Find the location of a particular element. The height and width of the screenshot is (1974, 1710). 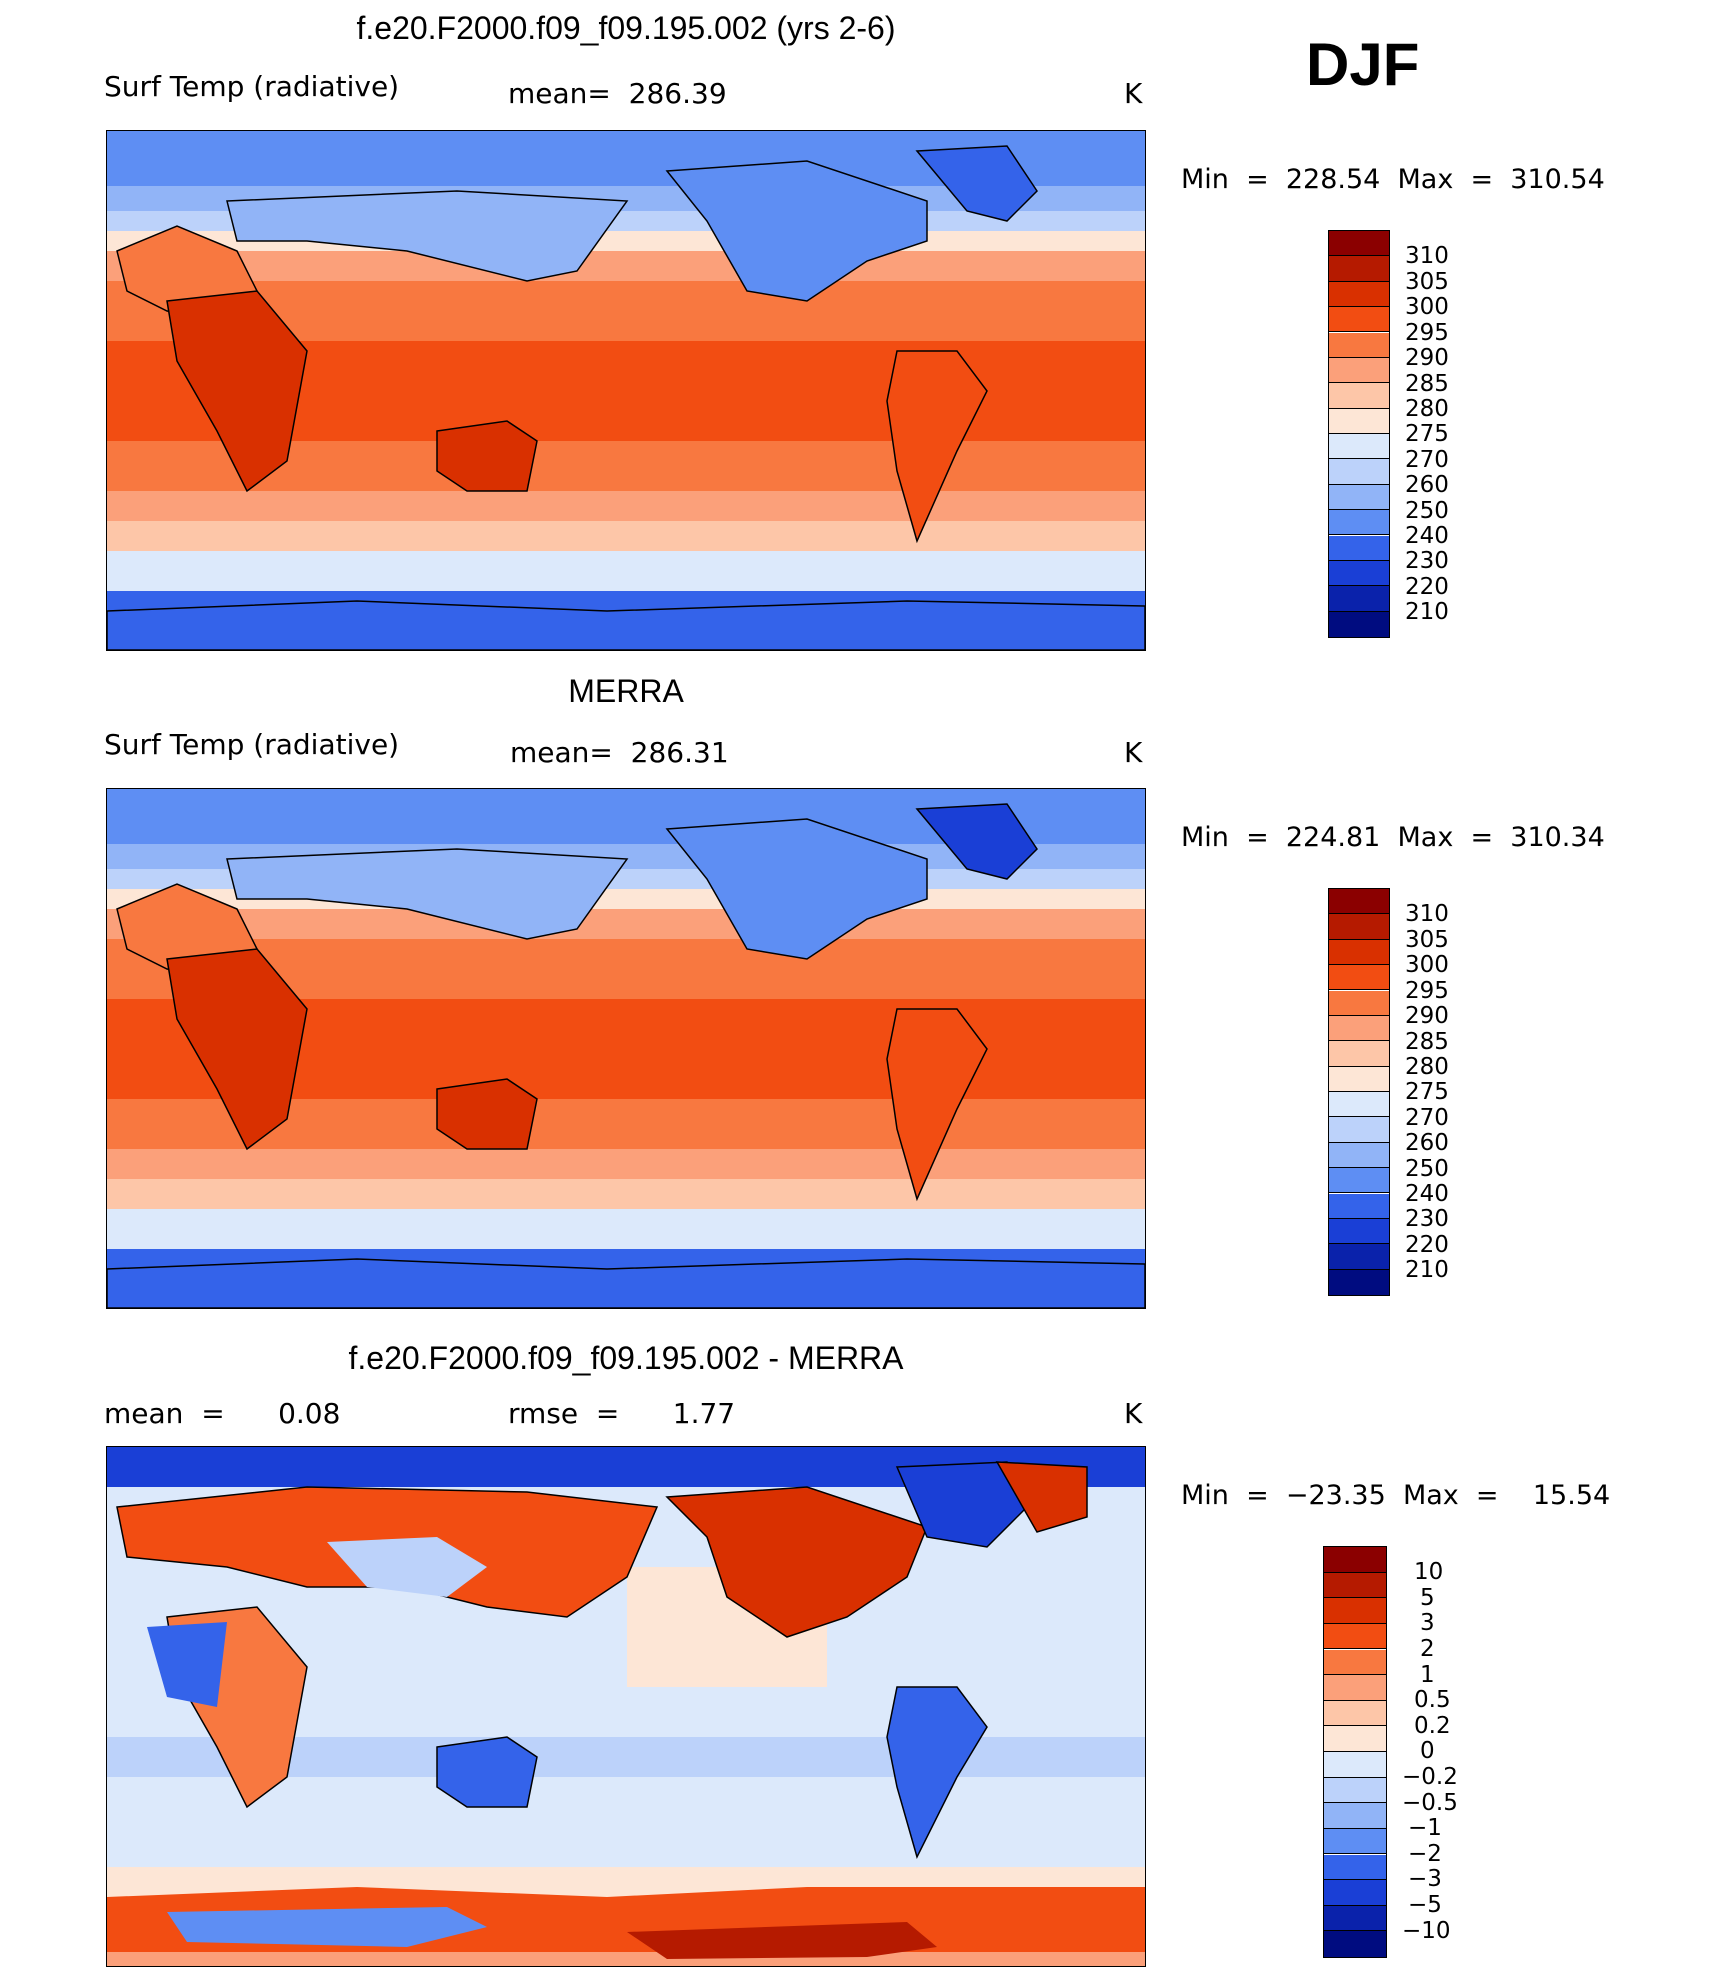

panel-3-minmax: Min = −23.35 Max = 15.54 is located at coordinates (1396, 1495).